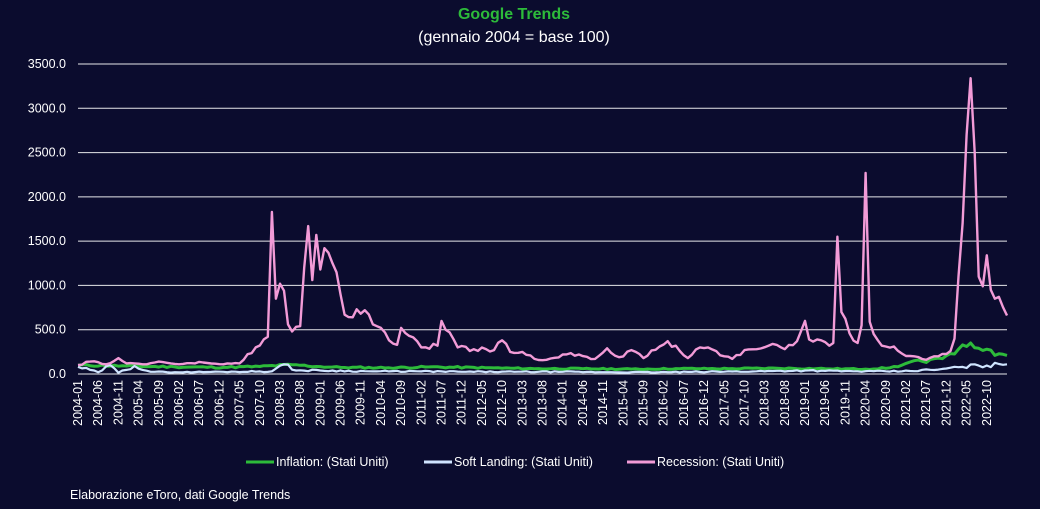 The width and height of the screenshot is (1040, 509). Describe the element at coordinates (78, 403) in the screenshot. I see `x-tick-label: 2004-01` at that location.